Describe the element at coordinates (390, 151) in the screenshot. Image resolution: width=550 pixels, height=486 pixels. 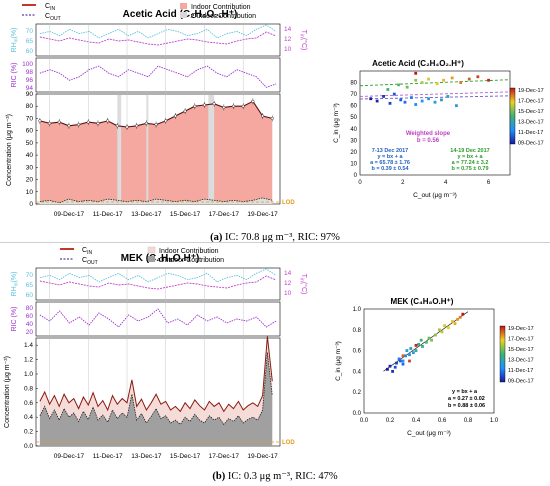
I see `group1-title: 7-13 Dec 2017` at that location.